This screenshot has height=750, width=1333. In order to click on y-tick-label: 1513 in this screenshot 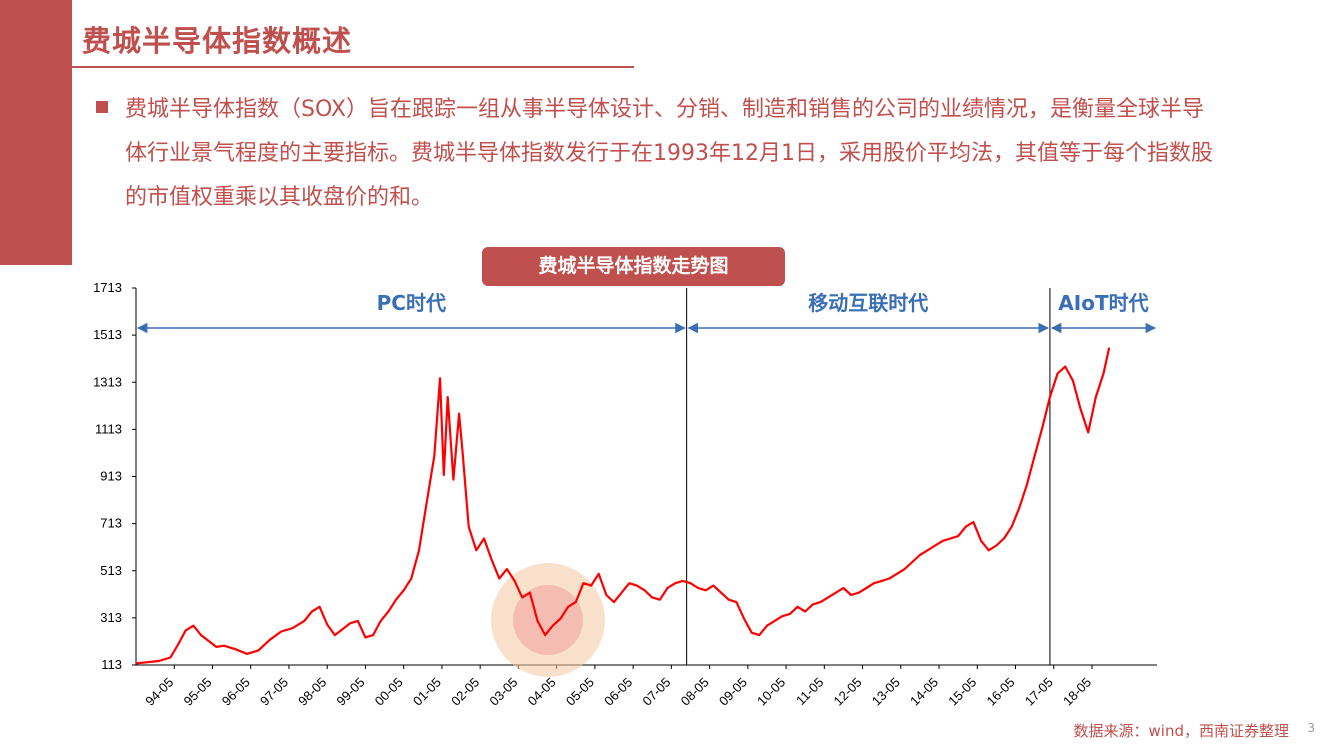, I will do `click(107, 334)`.